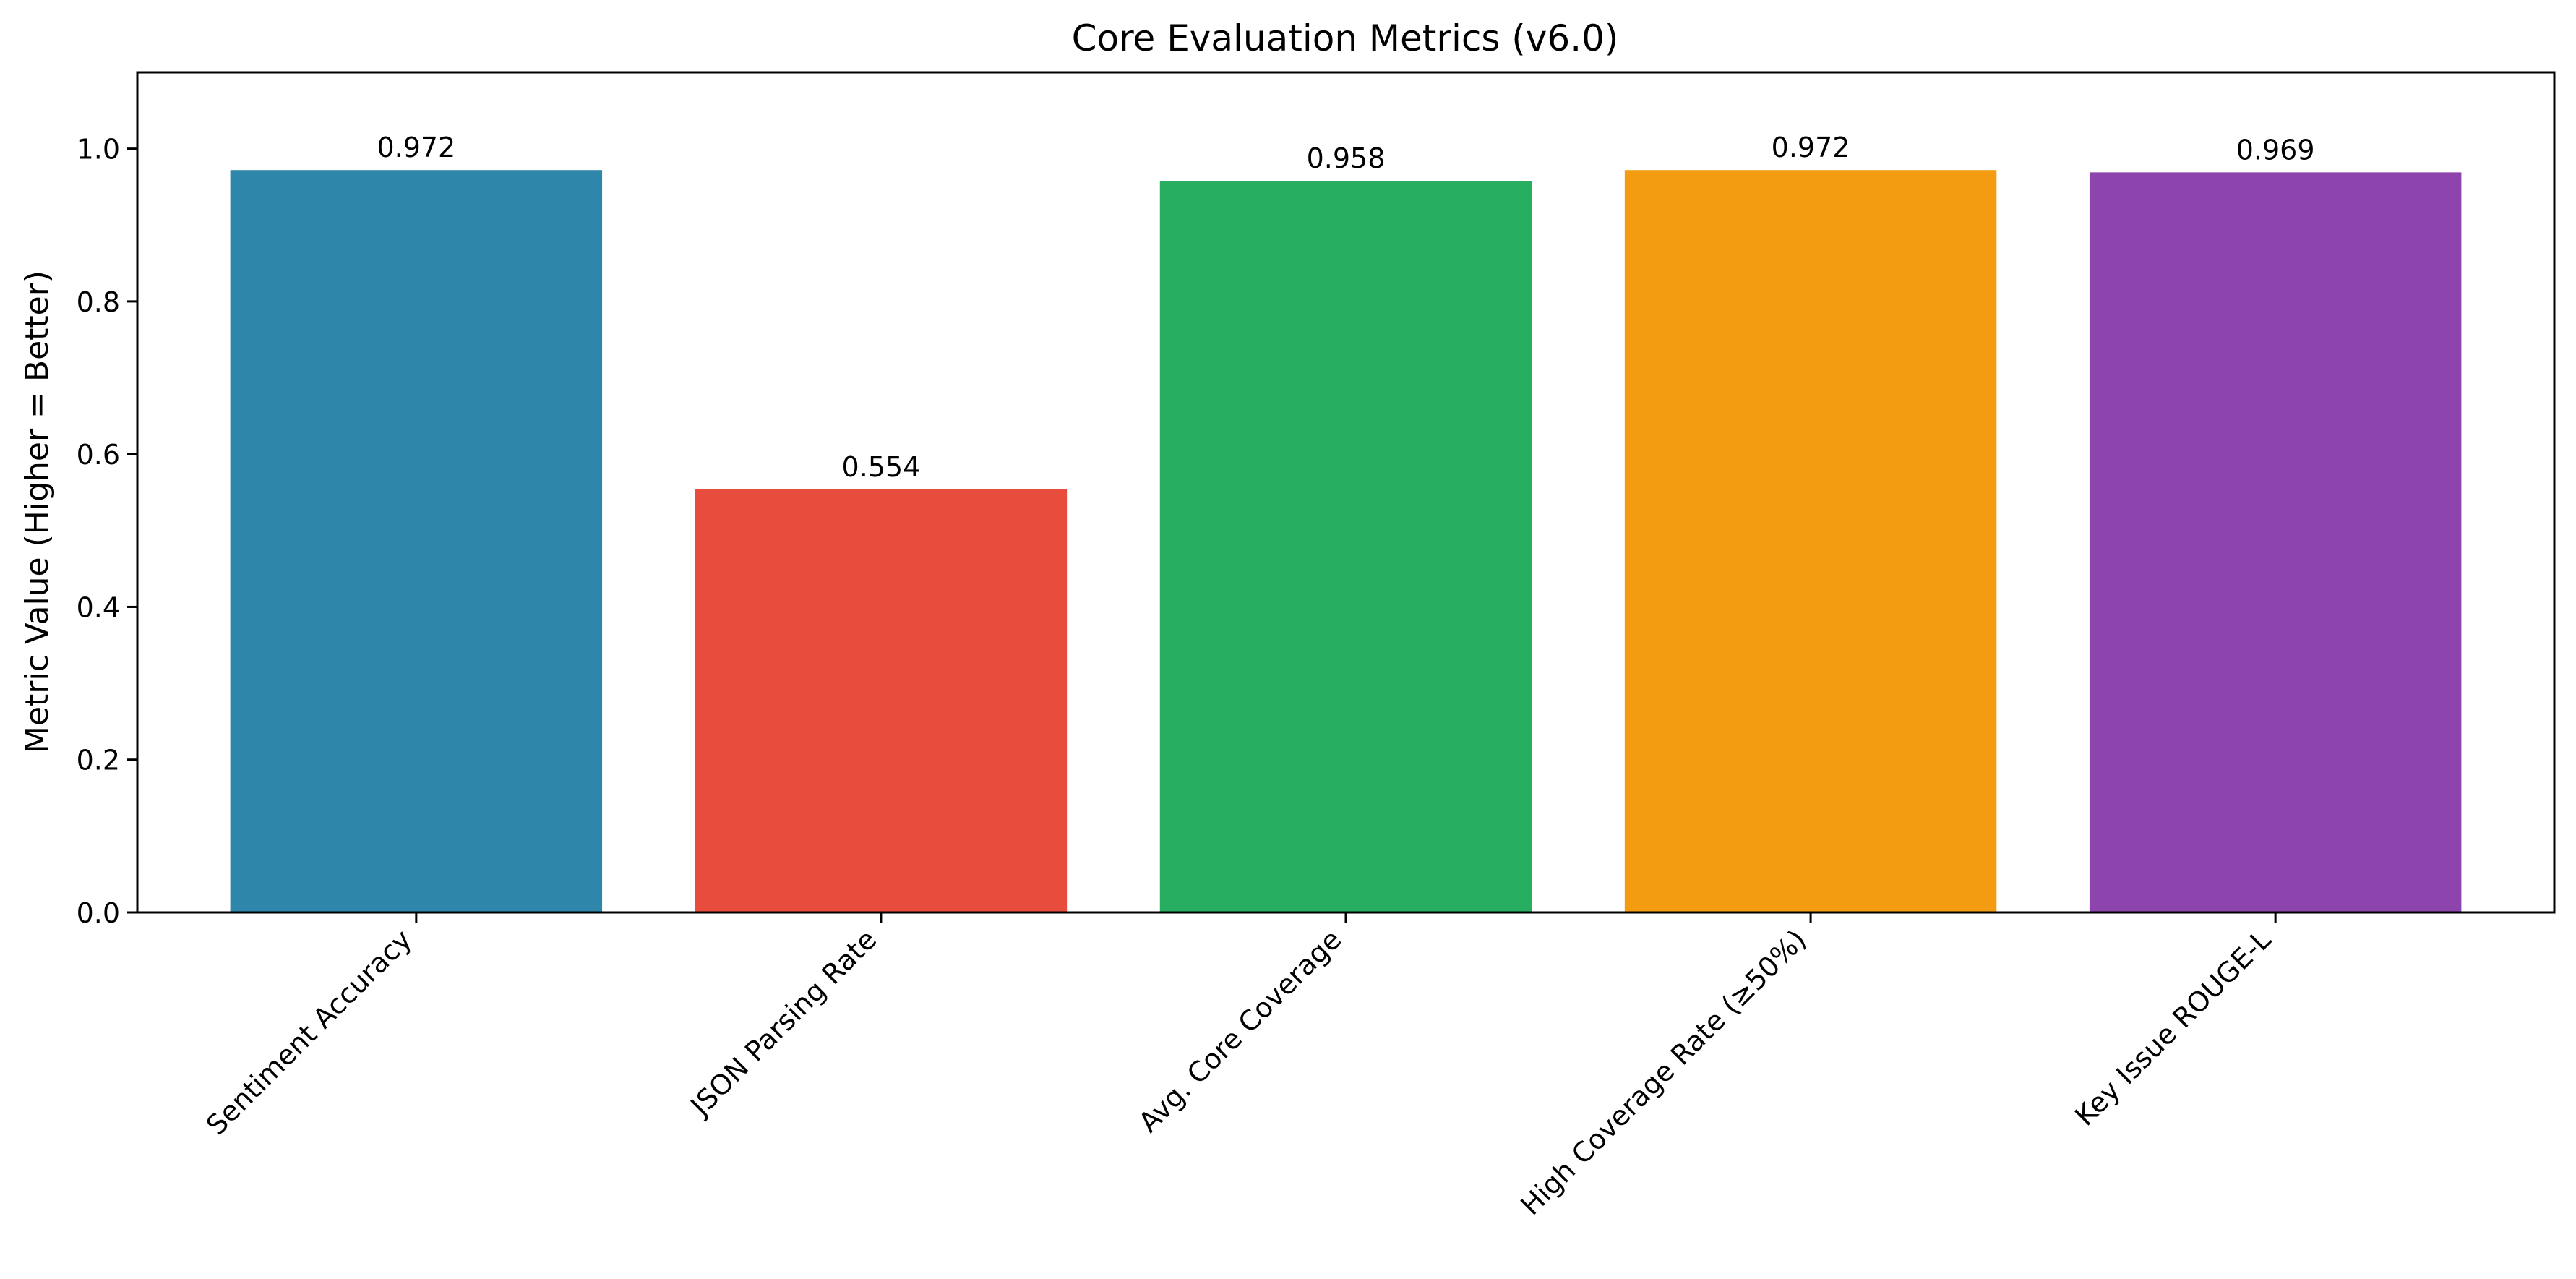 The height and width of the screenshot is (1279, 2576). I want to click on bar-value-label: 0.554, so click(882, 467).